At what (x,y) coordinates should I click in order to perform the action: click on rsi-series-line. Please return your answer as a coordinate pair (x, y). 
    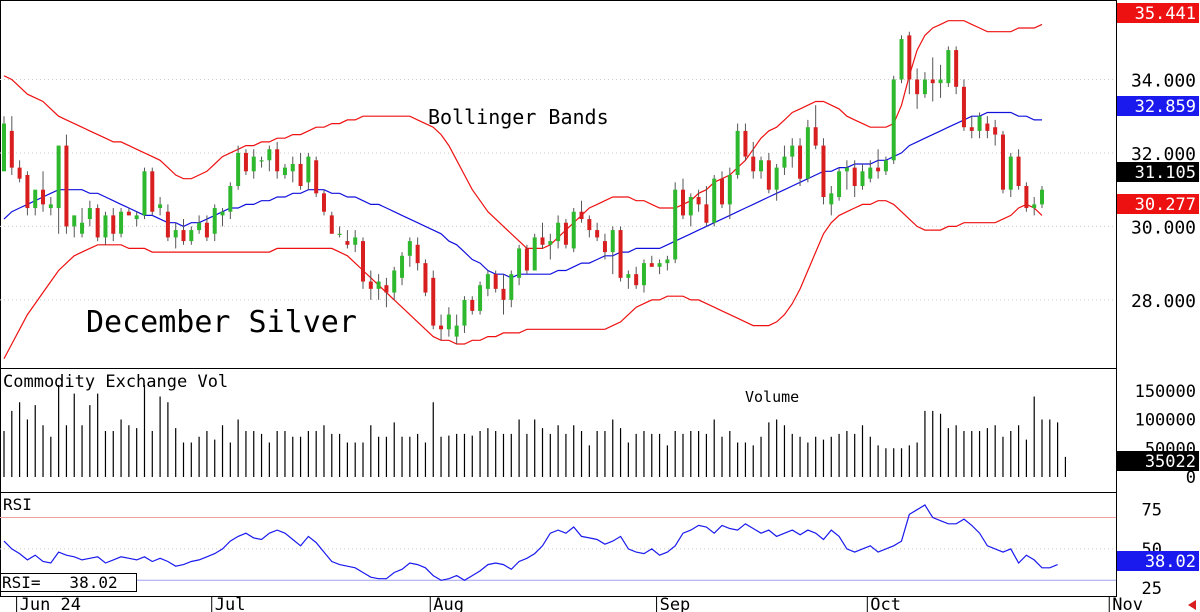
    Looking at the image, I should click on (530, 543).